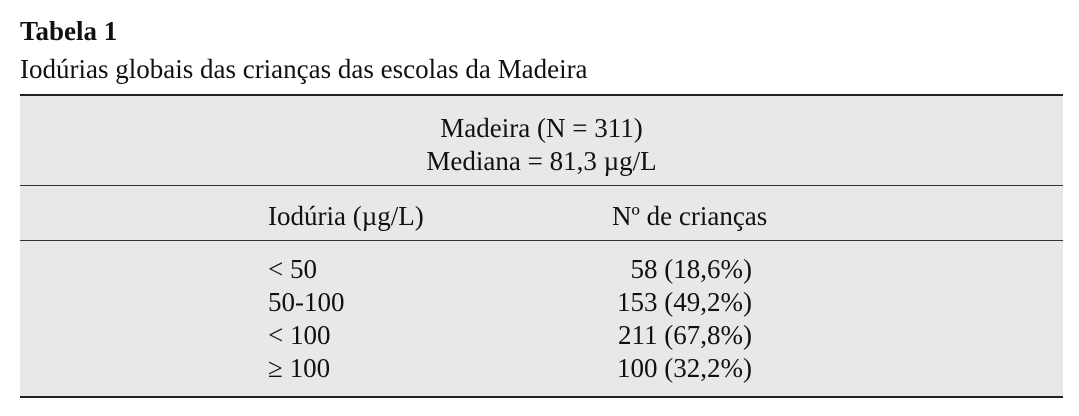 This screenshot has height=416, width=1079. I want to click on column-header: Nº de crianças, so click(690, 216).